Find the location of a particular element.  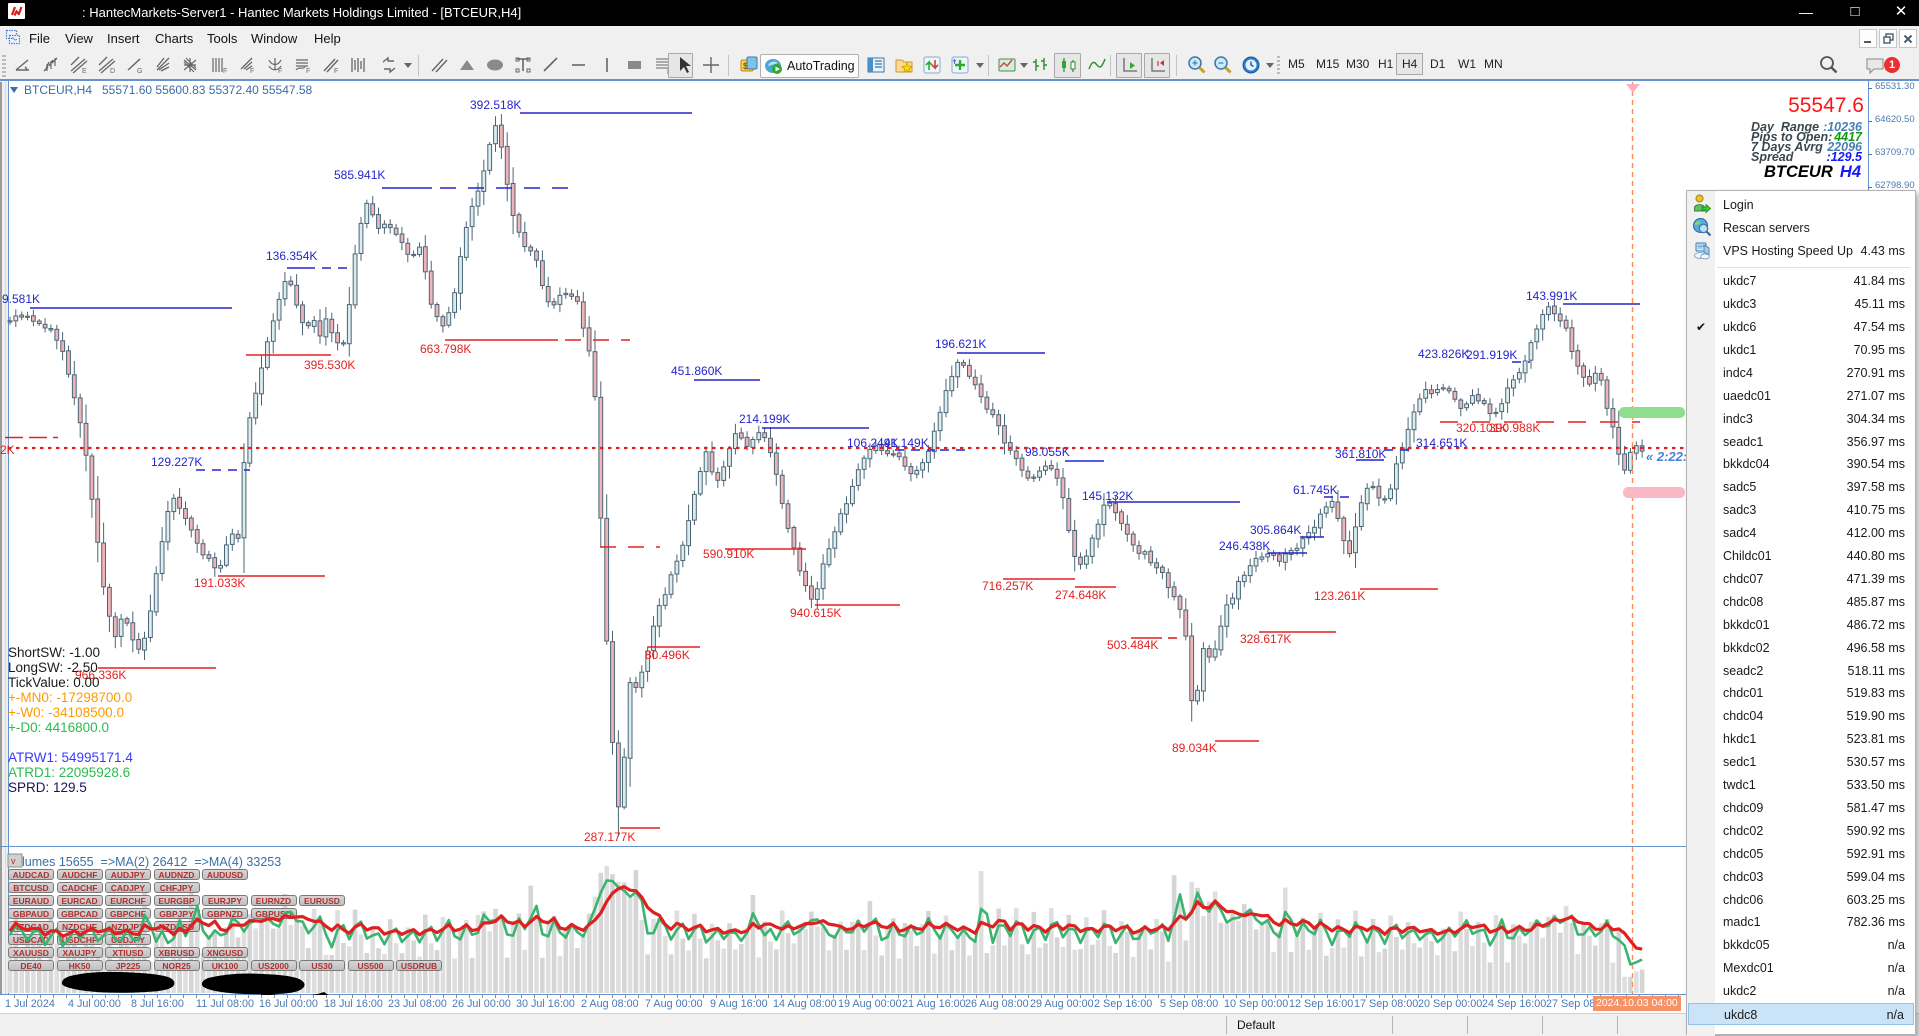

svg-text: 136.354K is located at coordinates (291, 256).